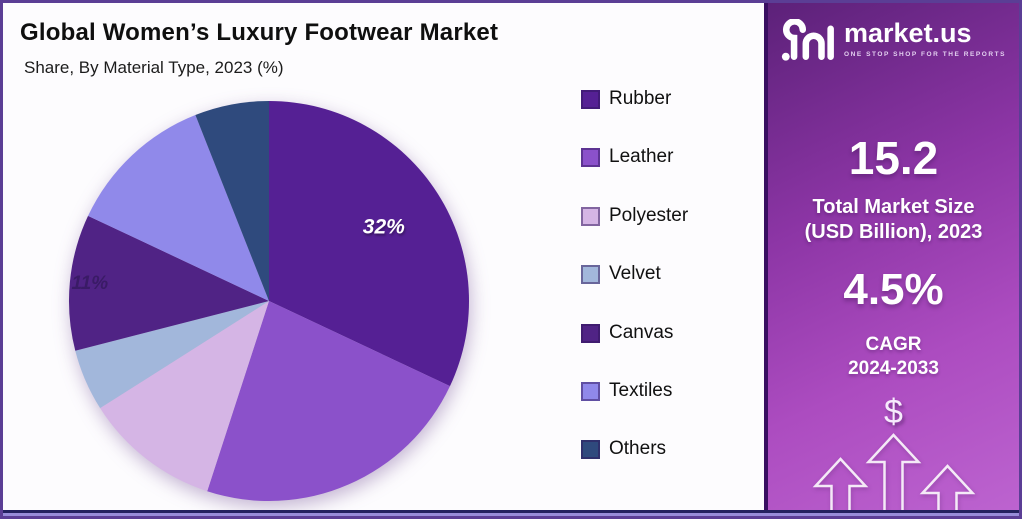 The height and width of the screenshot is (519, 1022). I want to click on brand-tagline: ONE STOP SHOP FOR THE REPORTS, so click(925, 54).